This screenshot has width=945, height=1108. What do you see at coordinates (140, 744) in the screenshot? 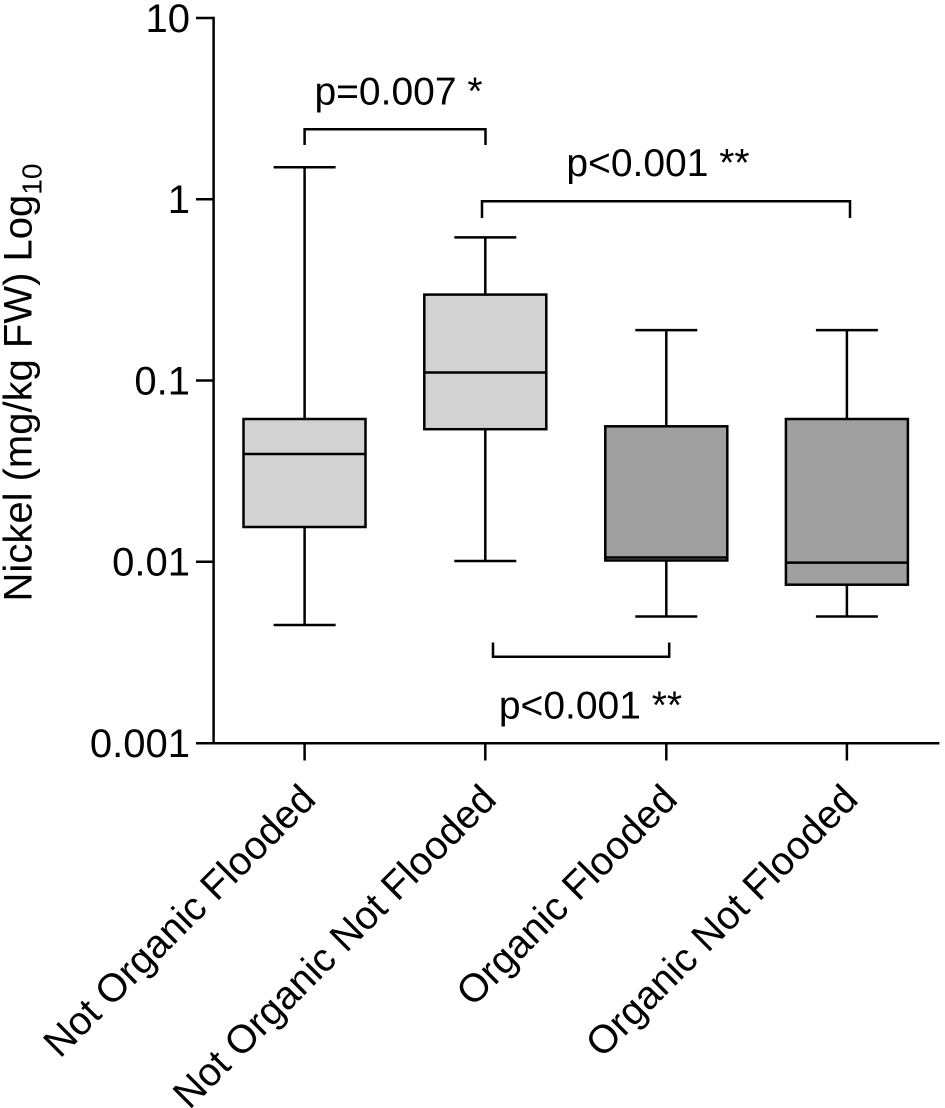
I see `svg-text: 0.001` at bounding box center [140, 744].